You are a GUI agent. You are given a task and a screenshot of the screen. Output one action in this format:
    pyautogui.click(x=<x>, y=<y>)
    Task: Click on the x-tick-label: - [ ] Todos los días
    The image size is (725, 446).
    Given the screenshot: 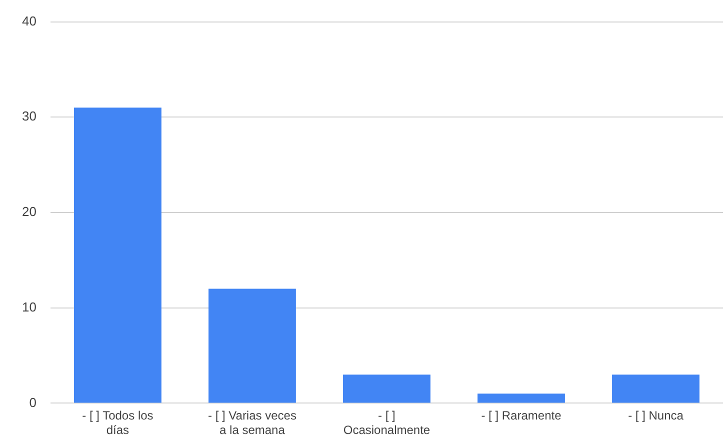 What is the action you would take?
    pyautogui.click(x=118, y=423)
    